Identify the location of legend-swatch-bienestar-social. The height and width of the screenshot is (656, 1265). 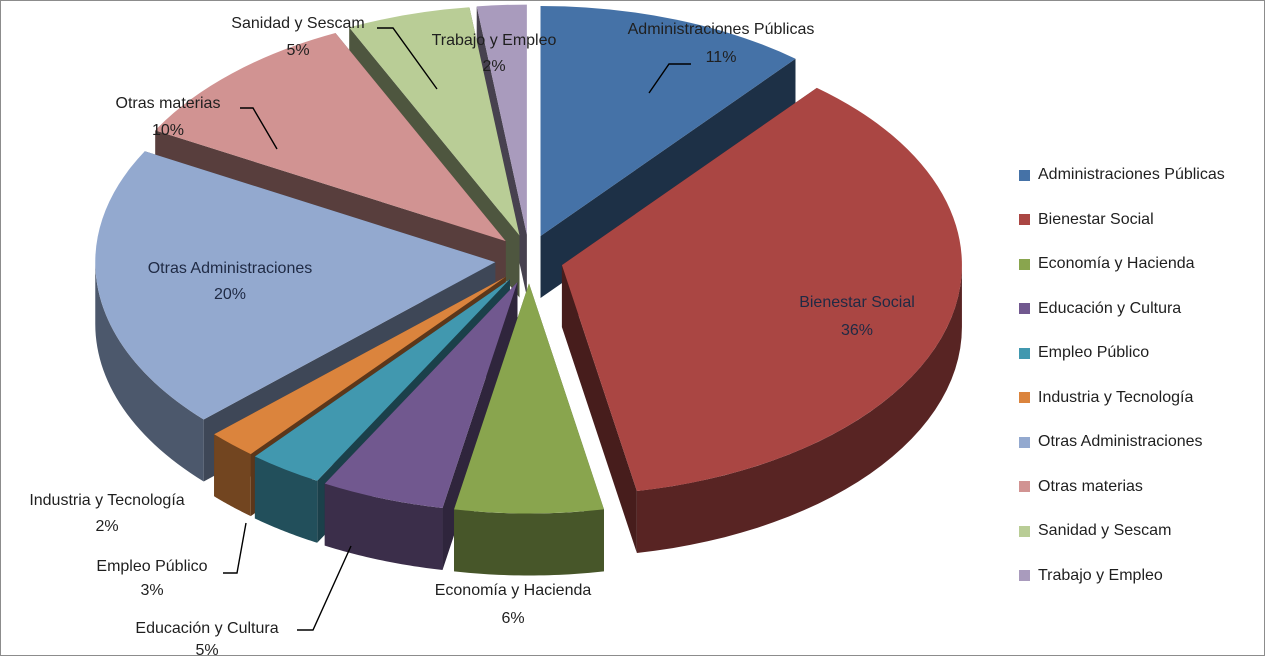
(1024, 220).